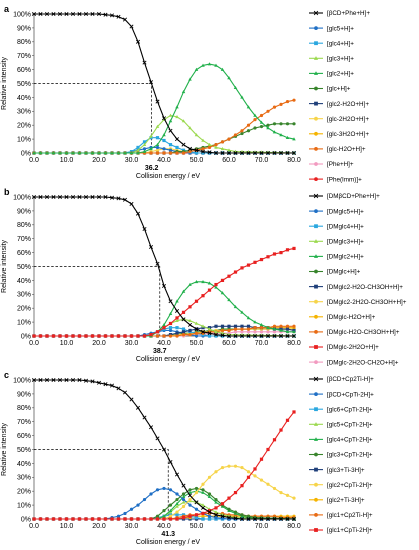  Describe the element at coordinates (340, 59) in the screenshot. I see `legend-label: [glc3+H]+` at that location.